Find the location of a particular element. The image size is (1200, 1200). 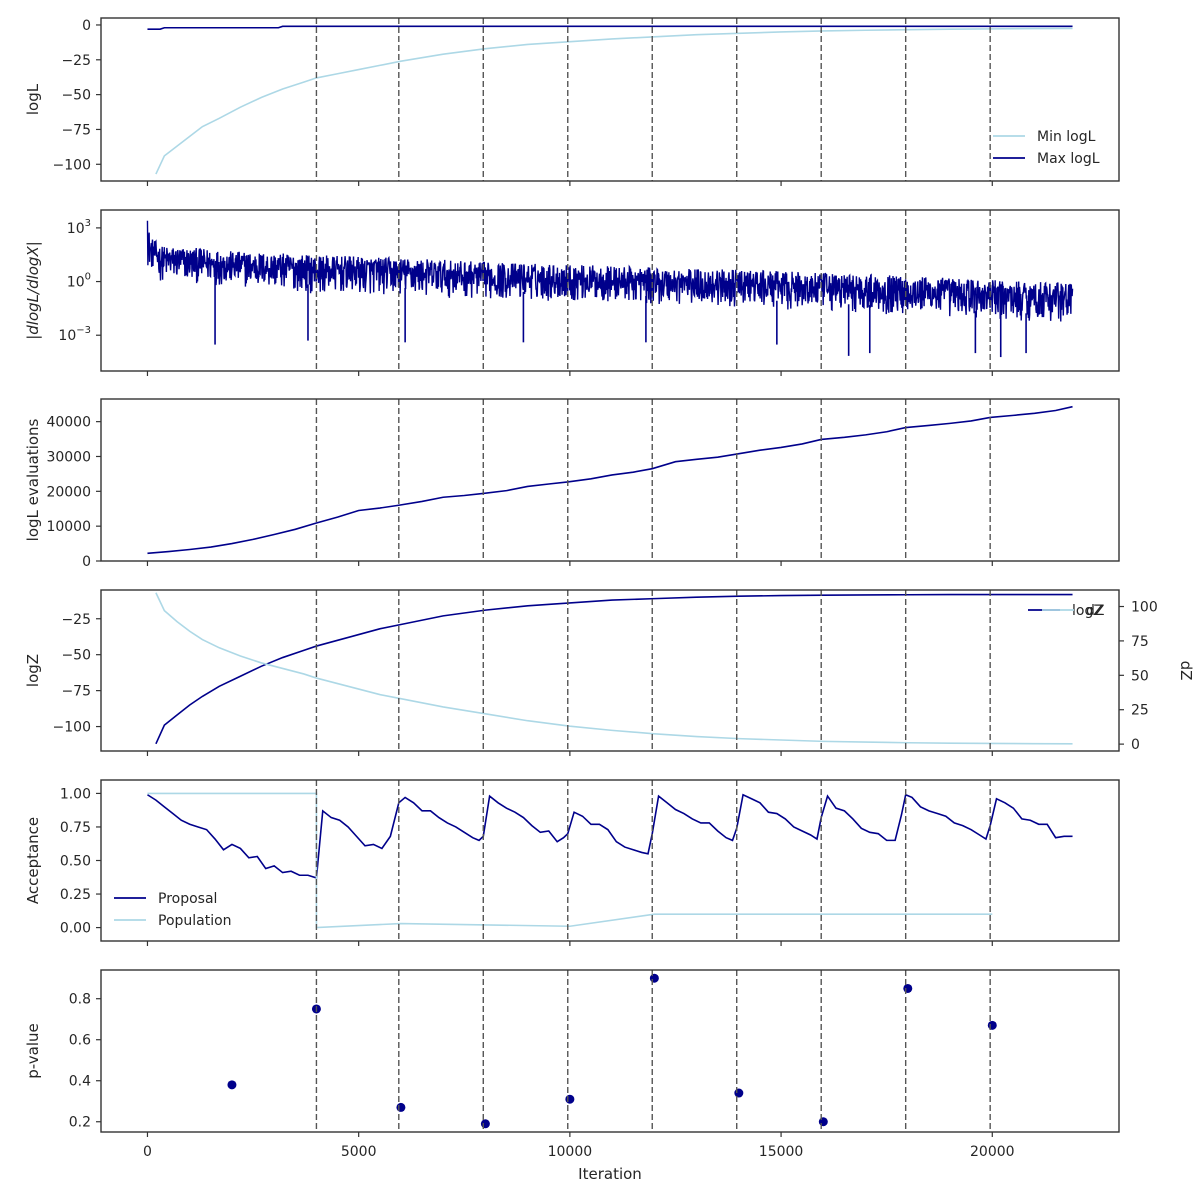

legend-label: Max logL is located at coordinates (1068, 159).